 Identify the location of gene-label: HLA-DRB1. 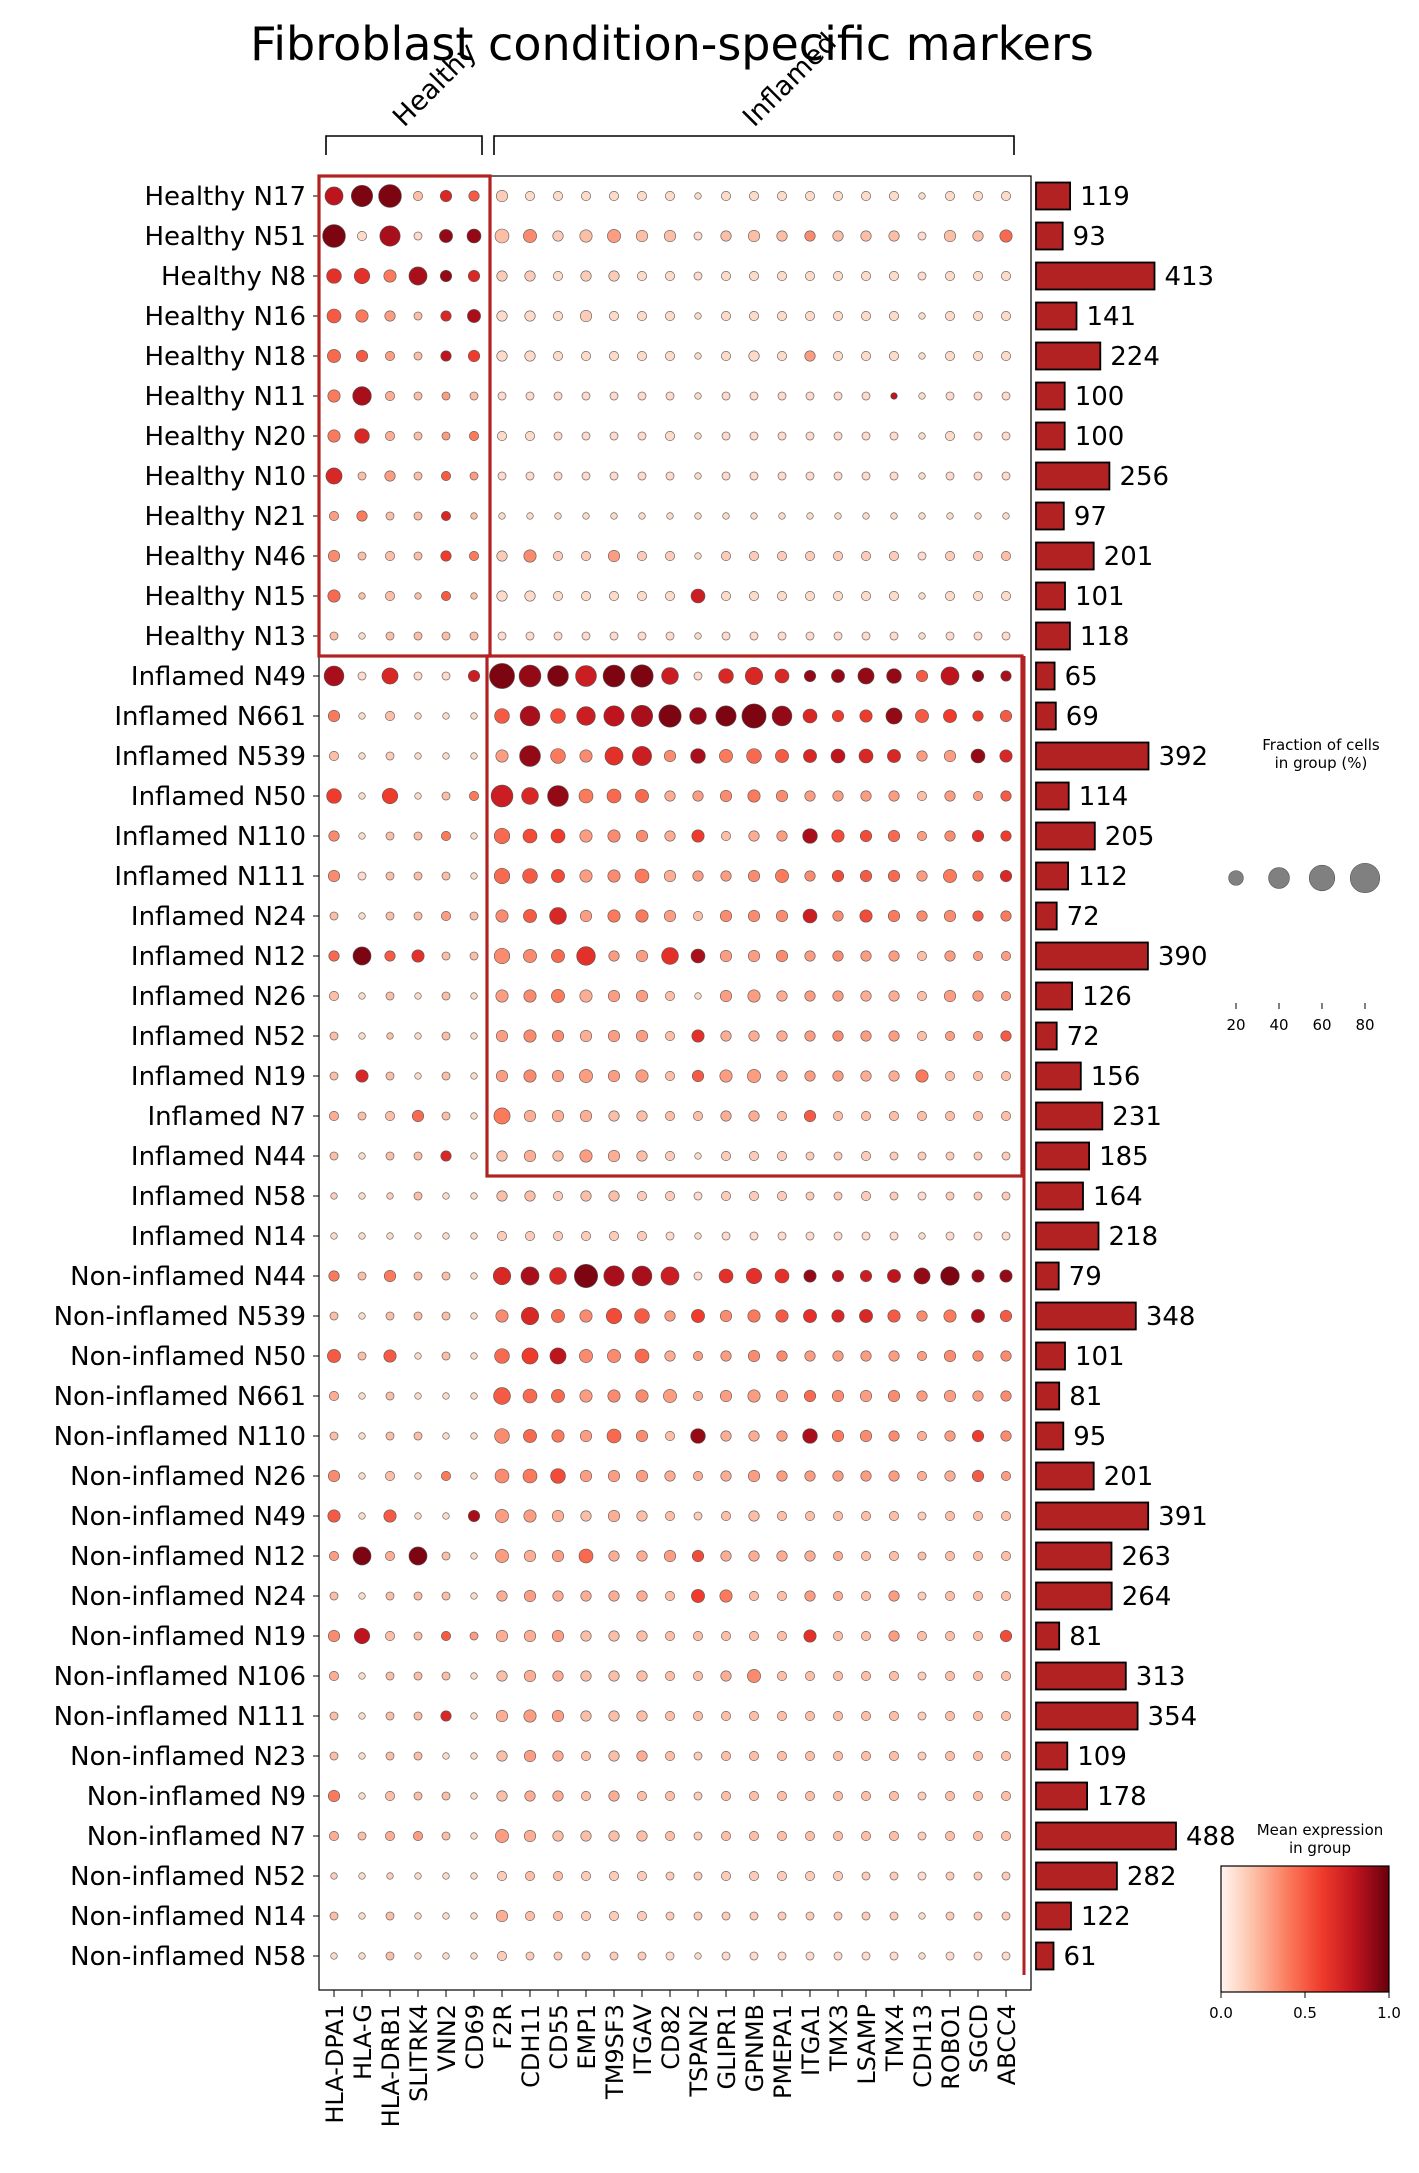
(391, 2065).